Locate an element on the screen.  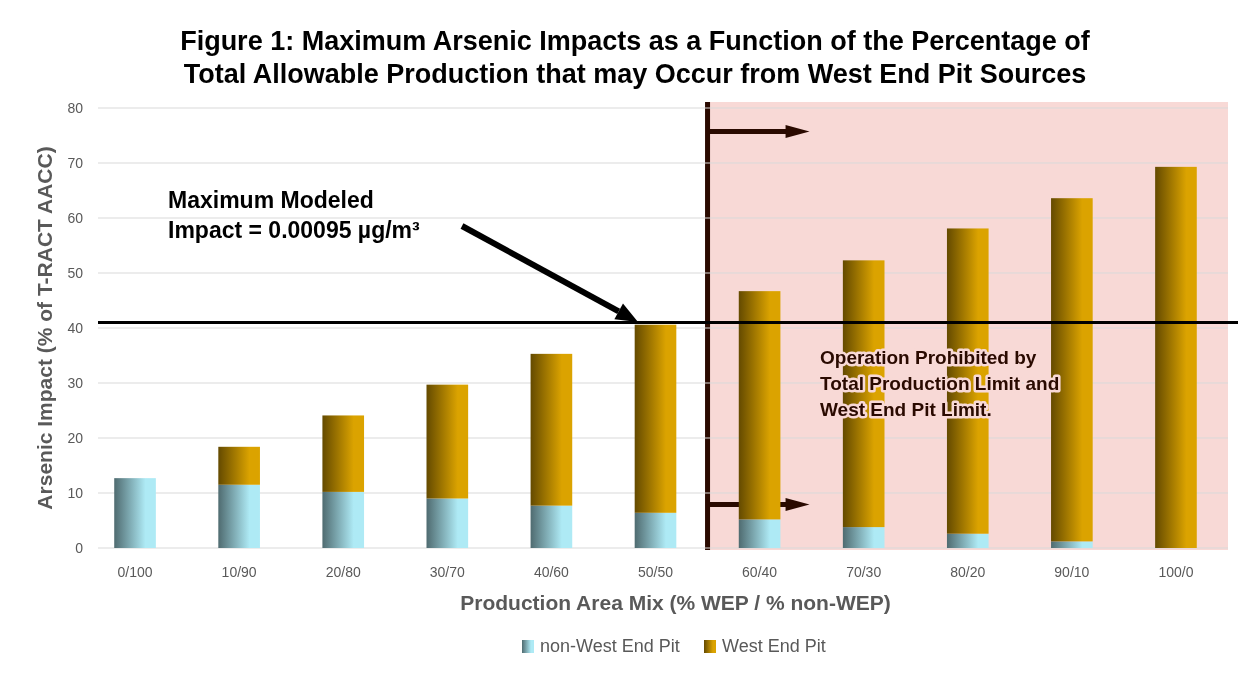
y-tick-label: 80 is located at coordinates (75, 108).